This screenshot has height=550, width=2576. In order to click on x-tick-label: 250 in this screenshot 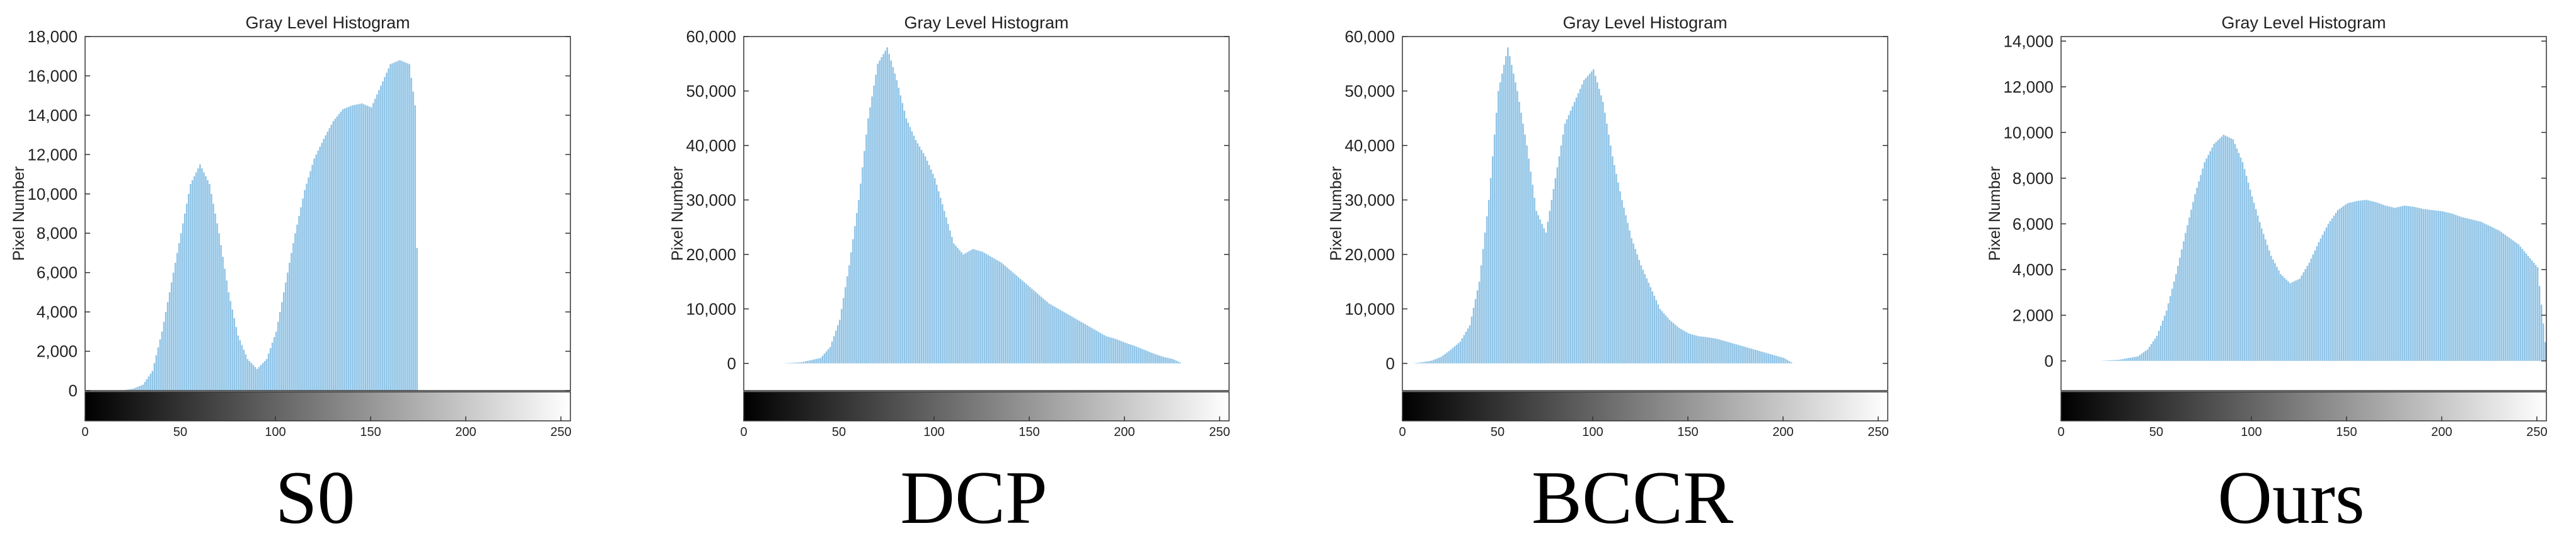, I will do `click(1878, 432)`.